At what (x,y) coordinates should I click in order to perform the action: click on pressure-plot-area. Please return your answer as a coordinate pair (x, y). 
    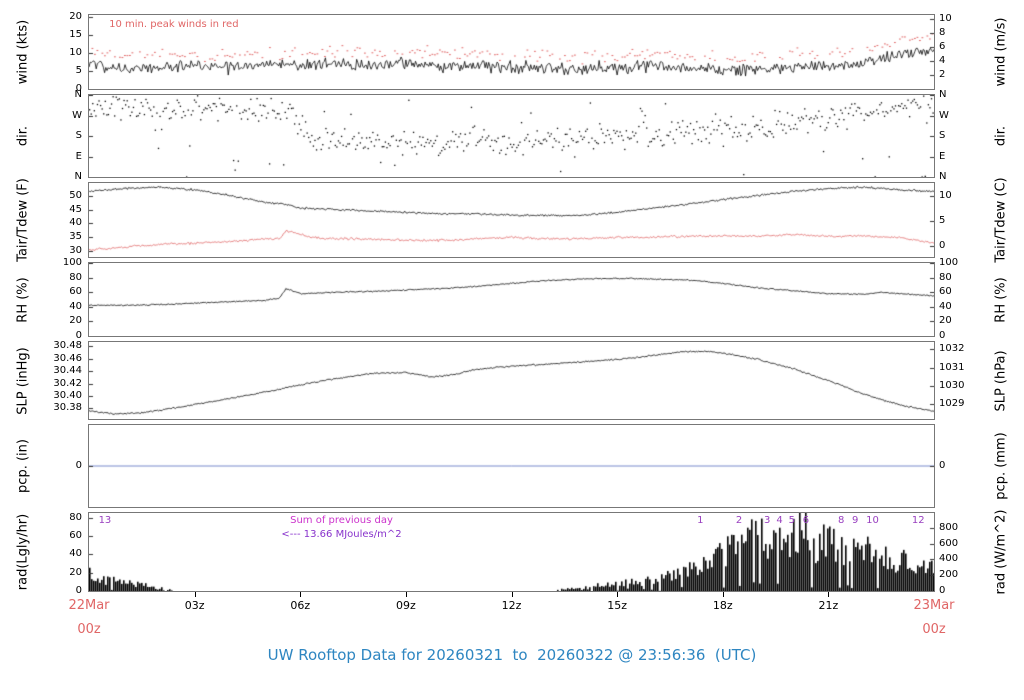
    Looking at the image, I should click on (511, 380).